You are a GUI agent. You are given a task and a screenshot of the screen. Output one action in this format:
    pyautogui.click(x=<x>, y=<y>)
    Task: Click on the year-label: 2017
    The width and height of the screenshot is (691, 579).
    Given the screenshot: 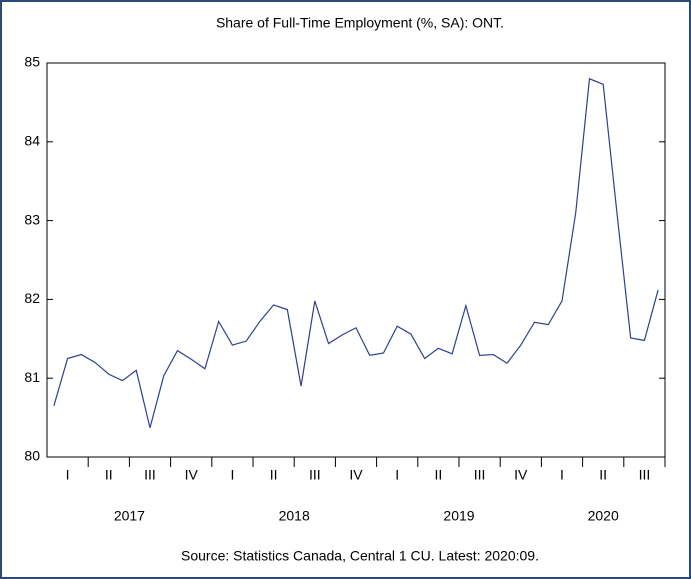 What is the action you would take?
    pyautogui.click(x=129, y=516)
    